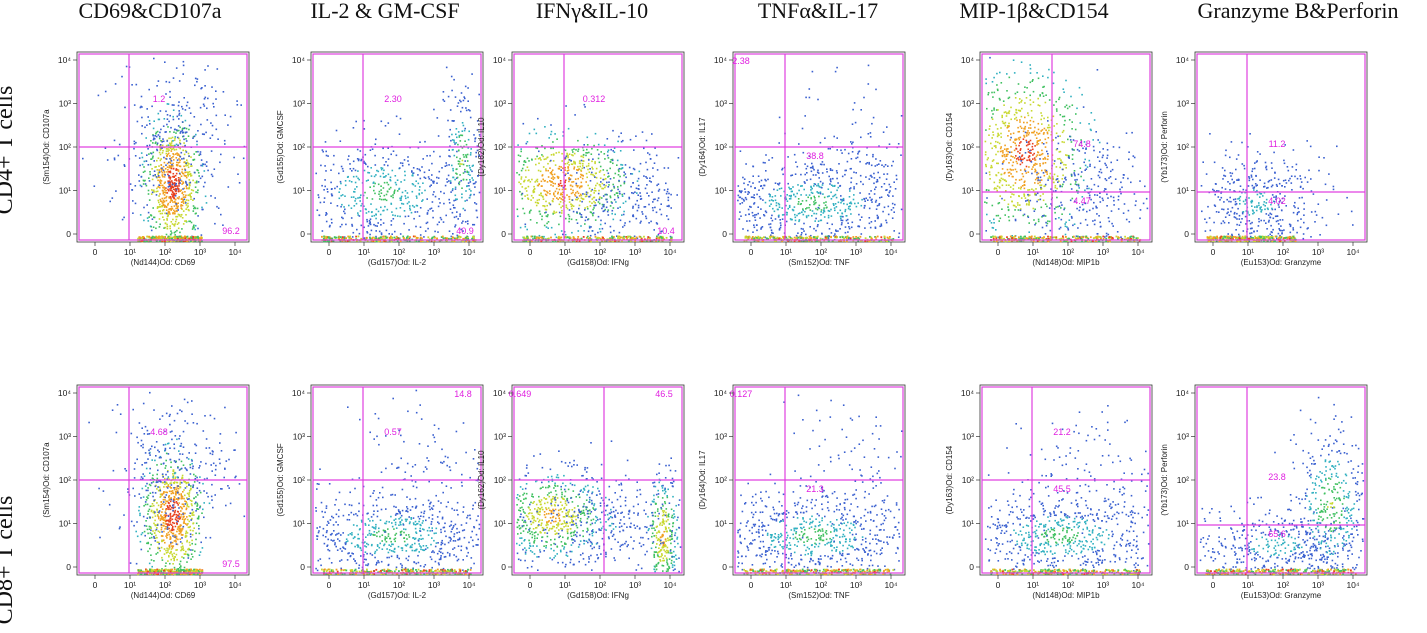 The width and height of the screenshot is (1427, 633). Describe the element at coordinates (234, 252) in the screenshot. I see `x-tick-label: 10⁴` at that location.